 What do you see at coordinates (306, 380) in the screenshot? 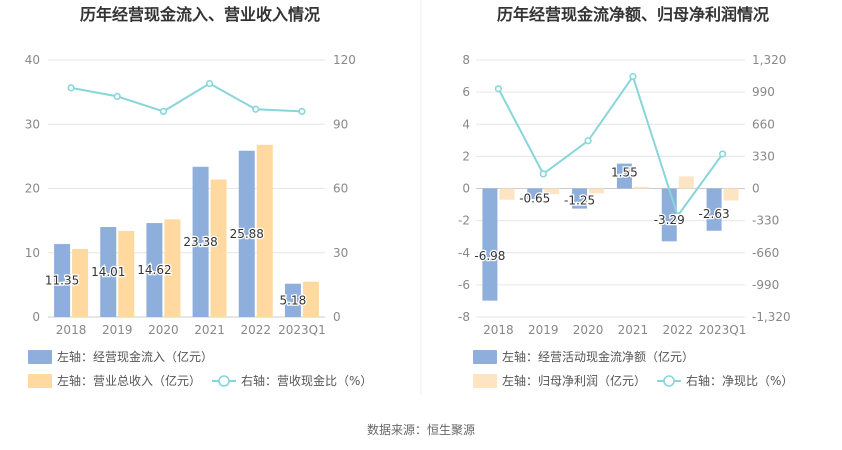
I see `legend-label: 右轴：营收现金比（%）` at bounding box center [306, 380].